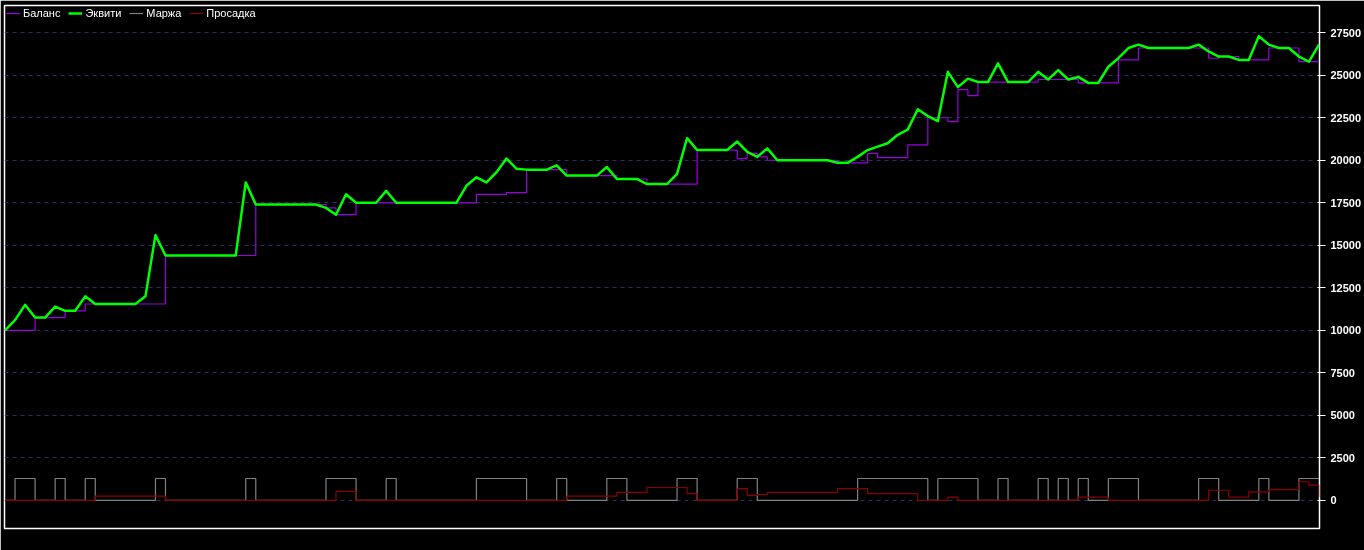  Describe the element at coordinates (1342, 415) in the screenshot. I see `y-tick-label: 5000` at that location.